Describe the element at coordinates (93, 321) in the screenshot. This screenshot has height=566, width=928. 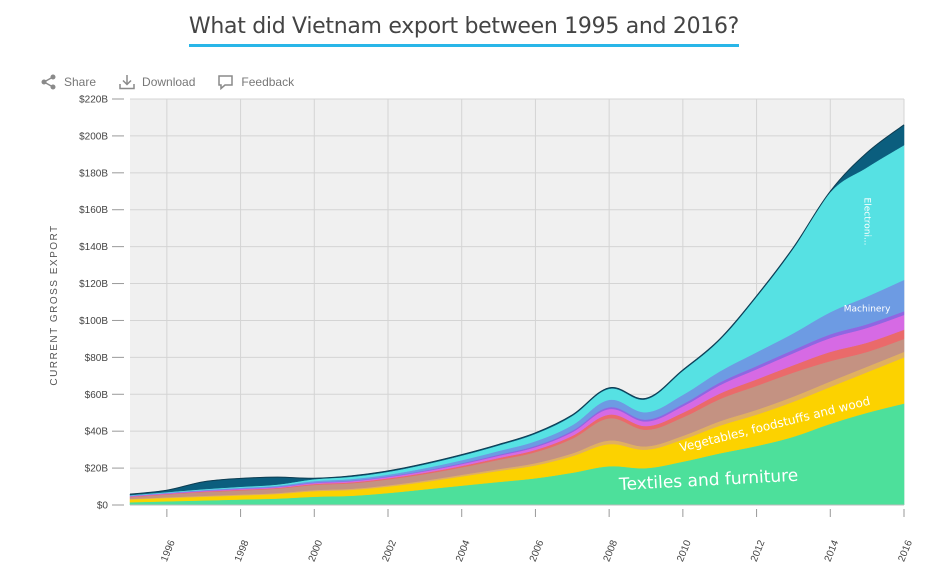
I see `y-tick-label: $100B` at that location.